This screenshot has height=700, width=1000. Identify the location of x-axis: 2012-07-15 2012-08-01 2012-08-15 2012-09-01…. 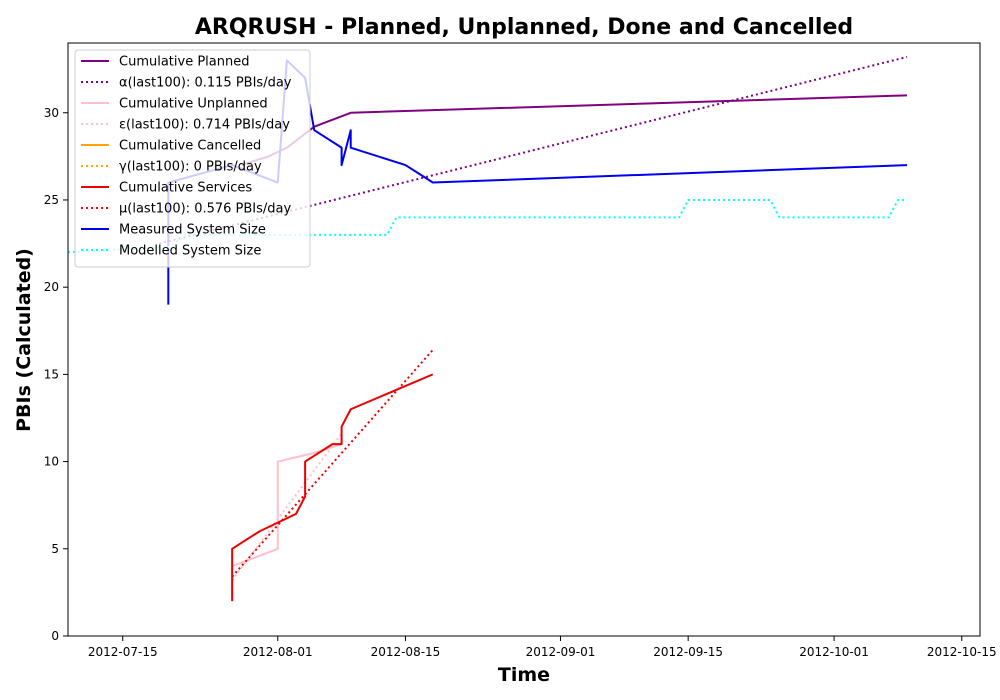
(542, 647).